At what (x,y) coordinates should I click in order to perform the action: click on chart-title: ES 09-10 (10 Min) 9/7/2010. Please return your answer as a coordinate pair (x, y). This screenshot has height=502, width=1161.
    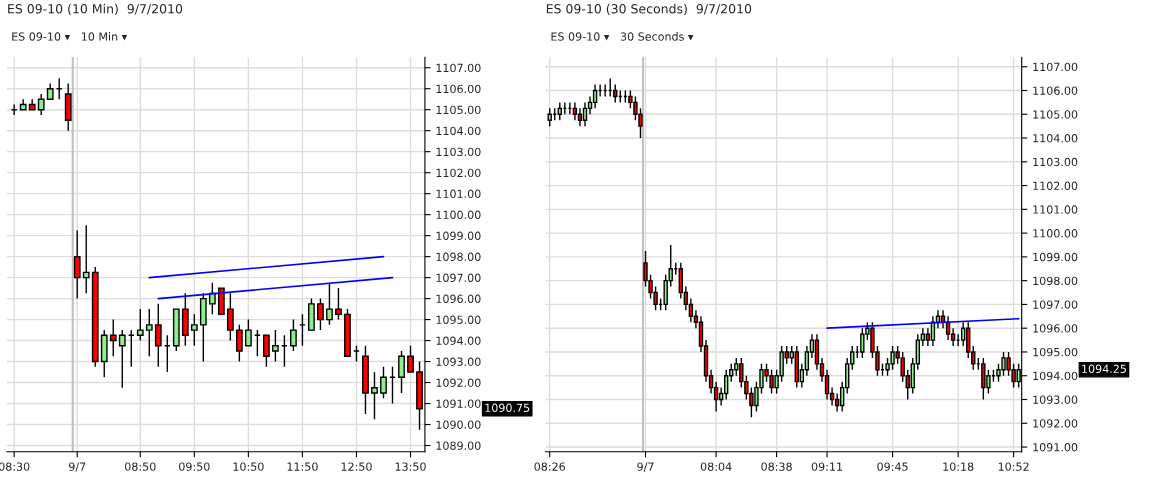
    Looking at the image, I should click on (95, 9).